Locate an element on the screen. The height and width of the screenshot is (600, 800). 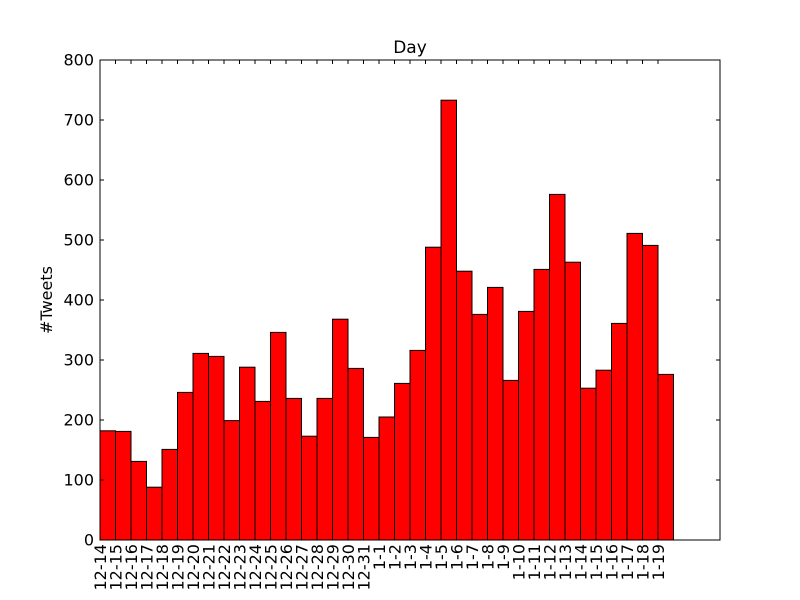
x-tick-label: 1-13 is located at coordinates (565, 562).